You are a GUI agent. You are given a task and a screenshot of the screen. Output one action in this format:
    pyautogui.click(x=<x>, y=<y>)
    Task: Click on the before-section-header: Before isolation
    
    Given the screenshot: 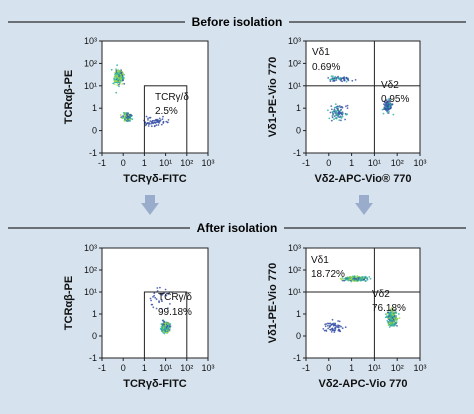 What is the action you would take?
    pyautogui.click(x=237, y=21)
    